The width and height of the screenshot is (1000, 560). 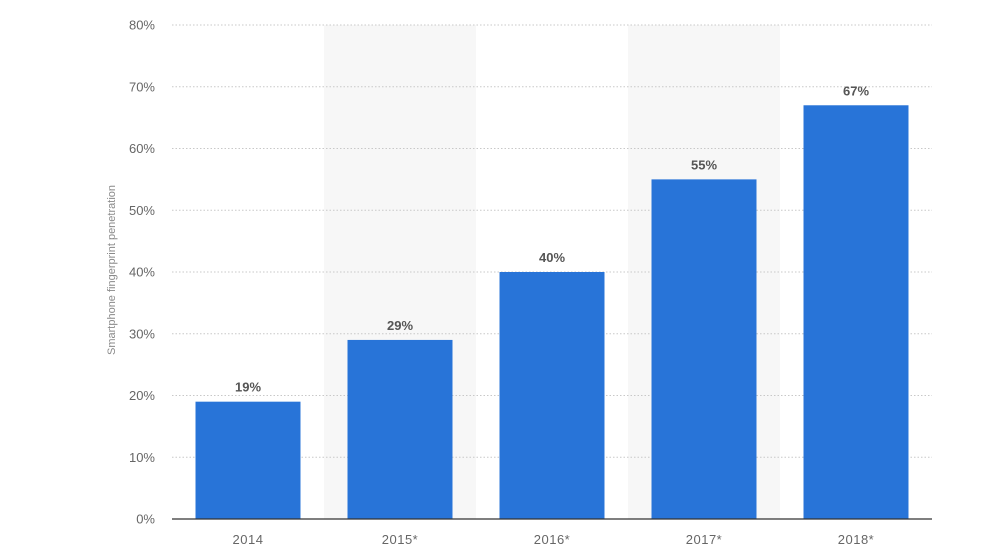 I want to click on x-tick-label: 2017*, so click(x=704, y=539).